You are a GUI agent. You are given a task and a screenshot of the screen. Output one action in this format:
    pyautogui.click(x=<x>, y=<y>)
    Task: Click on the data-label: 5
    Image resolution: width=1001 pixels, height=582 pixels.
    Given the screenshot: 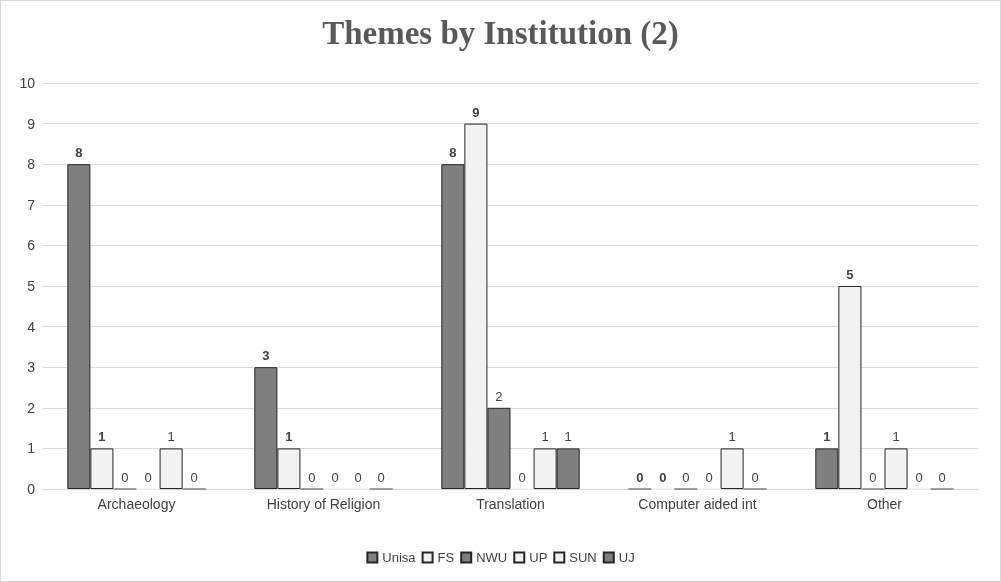 What is the action you would take?
    pyautogui.click(x=850, y=274)
    